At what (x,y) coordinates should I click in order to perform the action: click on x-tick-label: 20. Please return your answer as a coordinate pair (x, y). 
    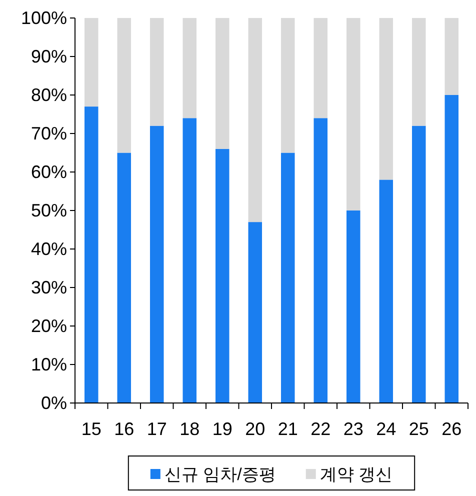
    Looking at the image, I should click on (255, 429).